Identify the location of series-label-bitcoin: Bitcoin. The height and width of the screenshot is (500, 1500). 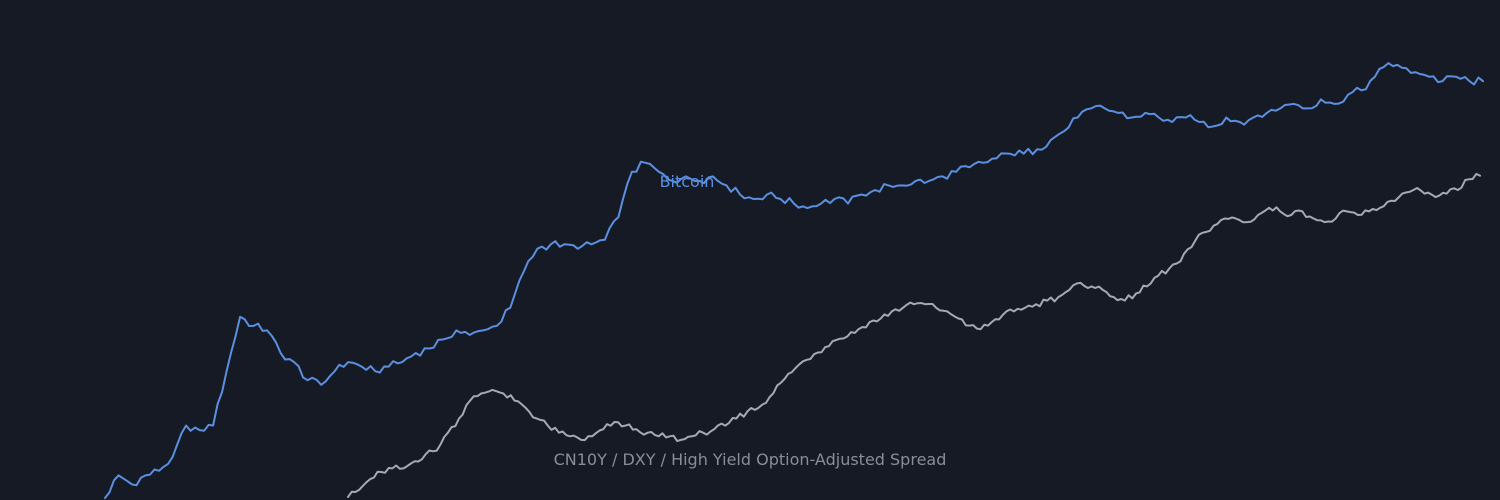
(687, 181).